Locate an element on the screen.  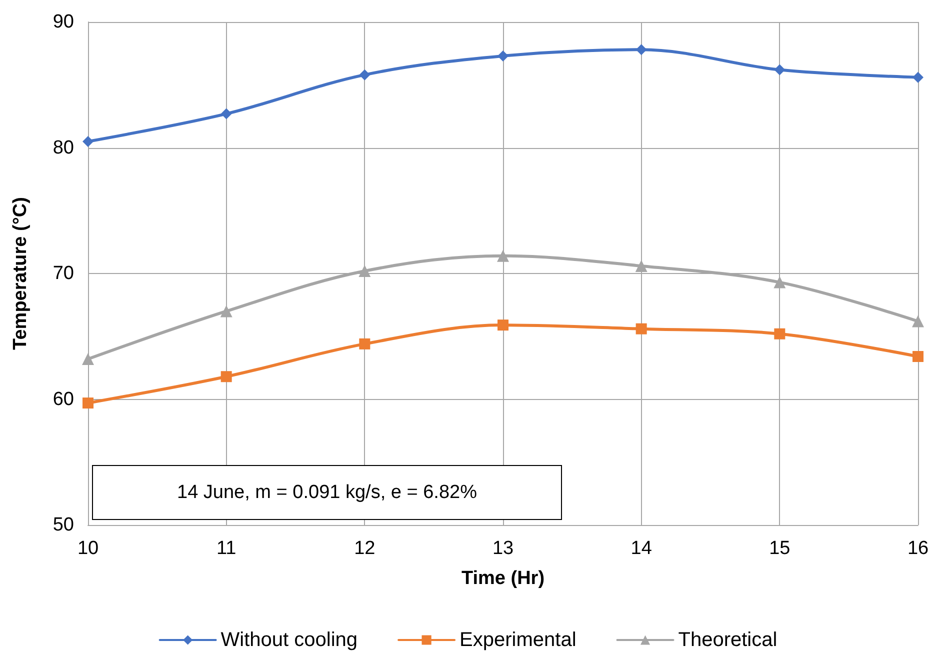
legend-label: Experimental is located at coordinates (518, 640).